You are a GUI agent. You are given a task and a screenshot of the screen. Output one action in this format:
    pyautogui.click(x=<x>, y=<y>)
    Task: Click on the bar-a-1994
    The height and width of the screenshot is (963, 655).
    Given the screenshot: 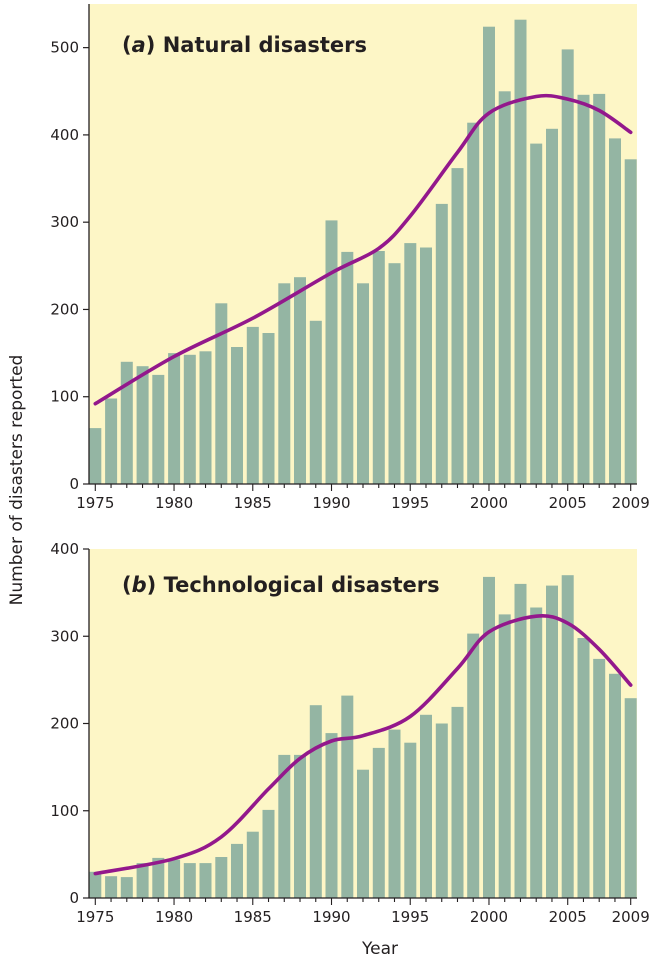 What is the action you would take?
    pyautogui.click(x=394, y=373)
    